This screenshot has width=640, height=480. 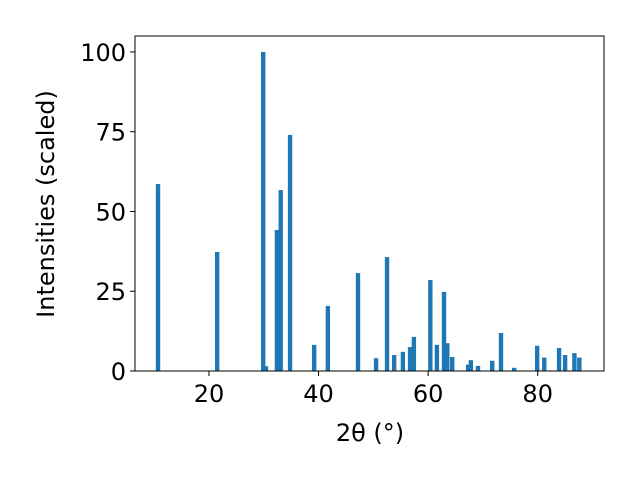 I want to click on x-tick-label: 80, so click(x=537, y=394).